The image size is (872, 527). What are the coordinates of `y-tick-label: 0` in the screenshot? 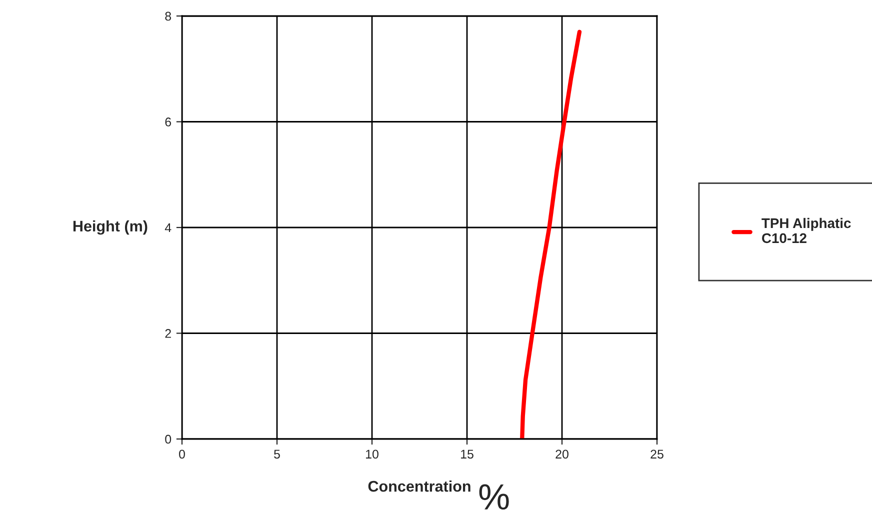 It's located at (168, 439).